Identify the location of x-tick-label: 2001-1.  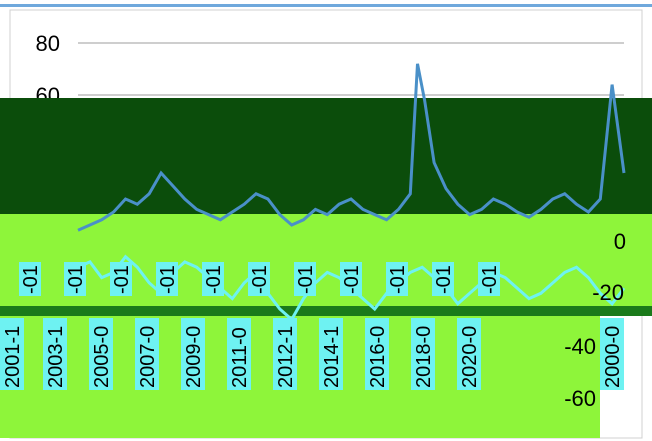
(13, 357).